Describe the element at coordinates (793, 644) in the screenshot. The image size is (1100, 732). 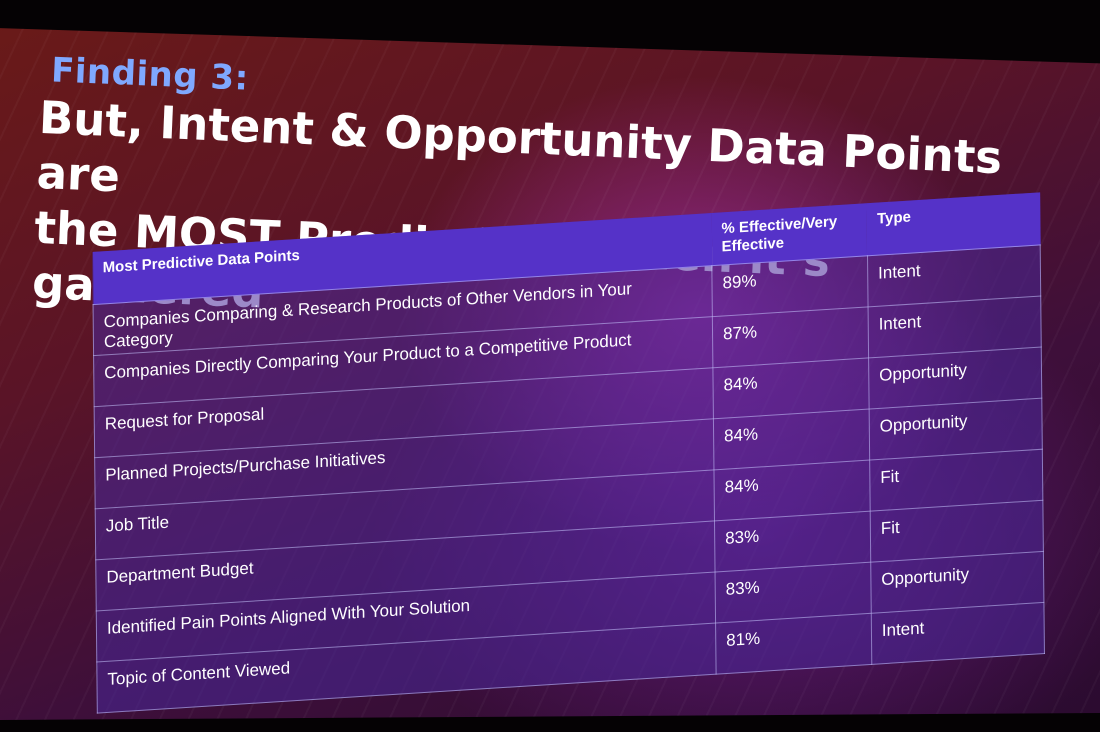
I see `percent-cell: 81%` at that location.